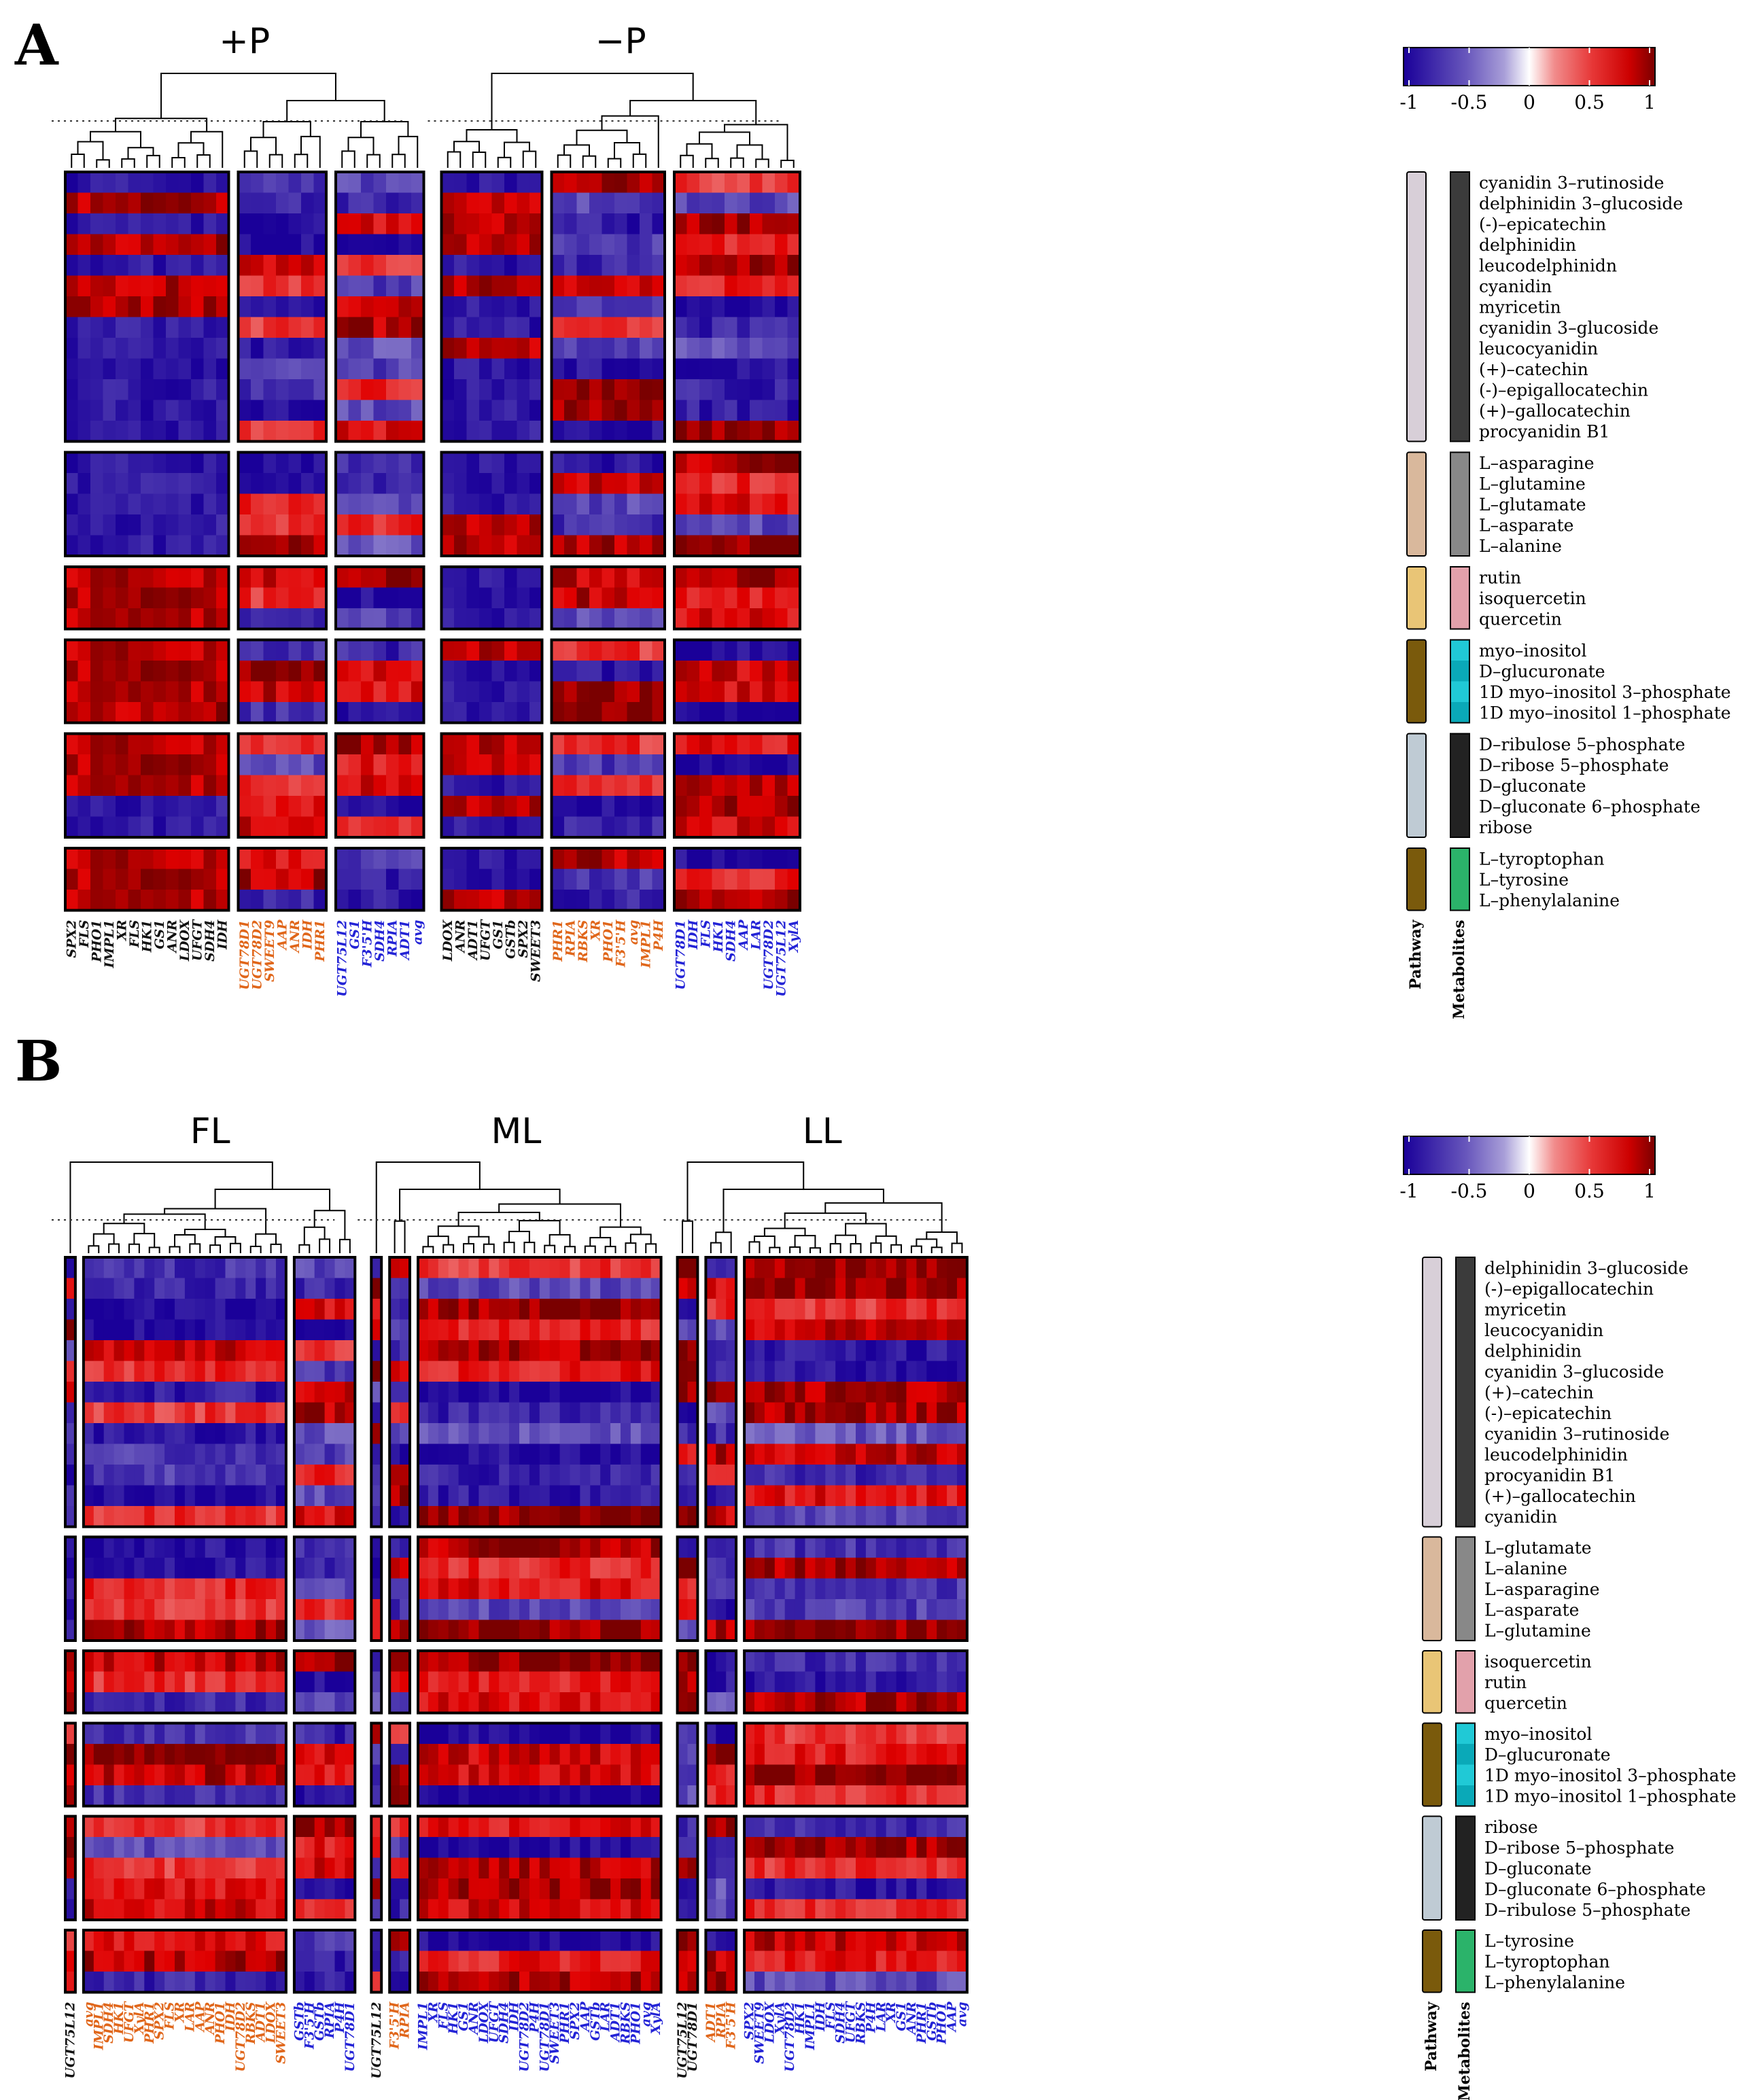  What do you see at coordinates (620, 42) in the screenshot?
I see `condition-label-A-1: −P` at bounding box center [620, 42].